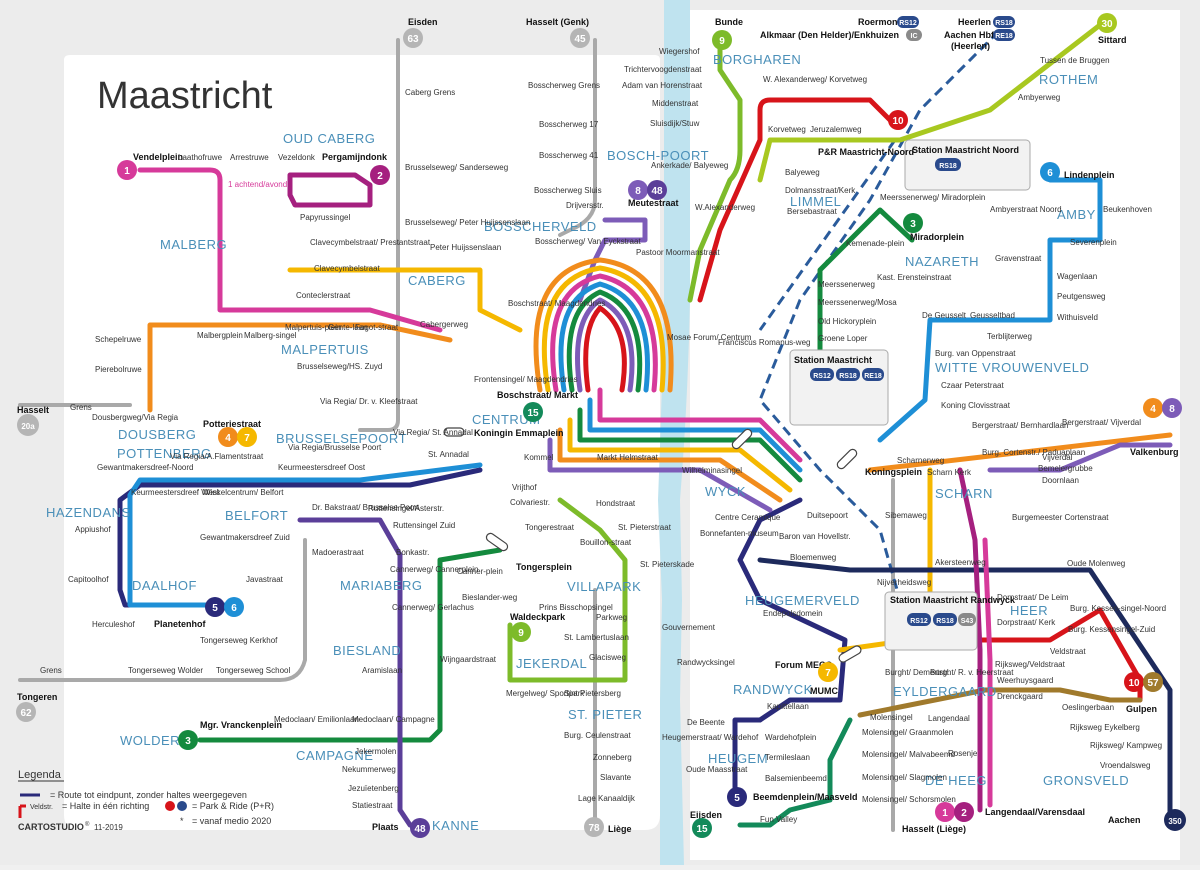  What do you see at coordinates (265, 579) in the screenshot?
I see `stop-javastraat: Javastraat` at bounding box center [265, 579].